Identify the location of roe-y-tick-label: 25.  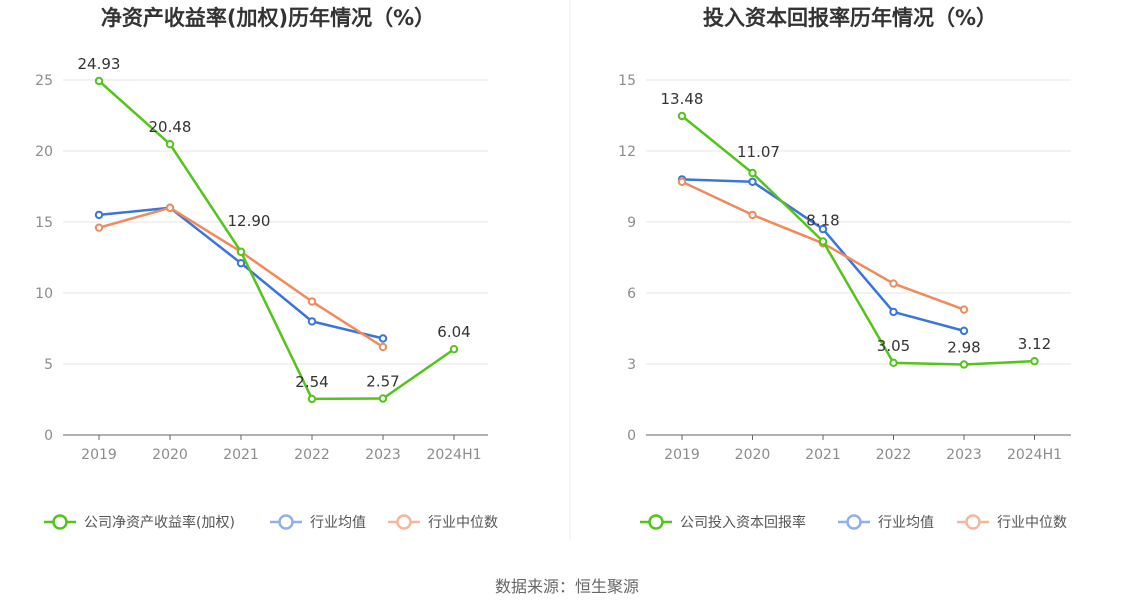
(44, 81).